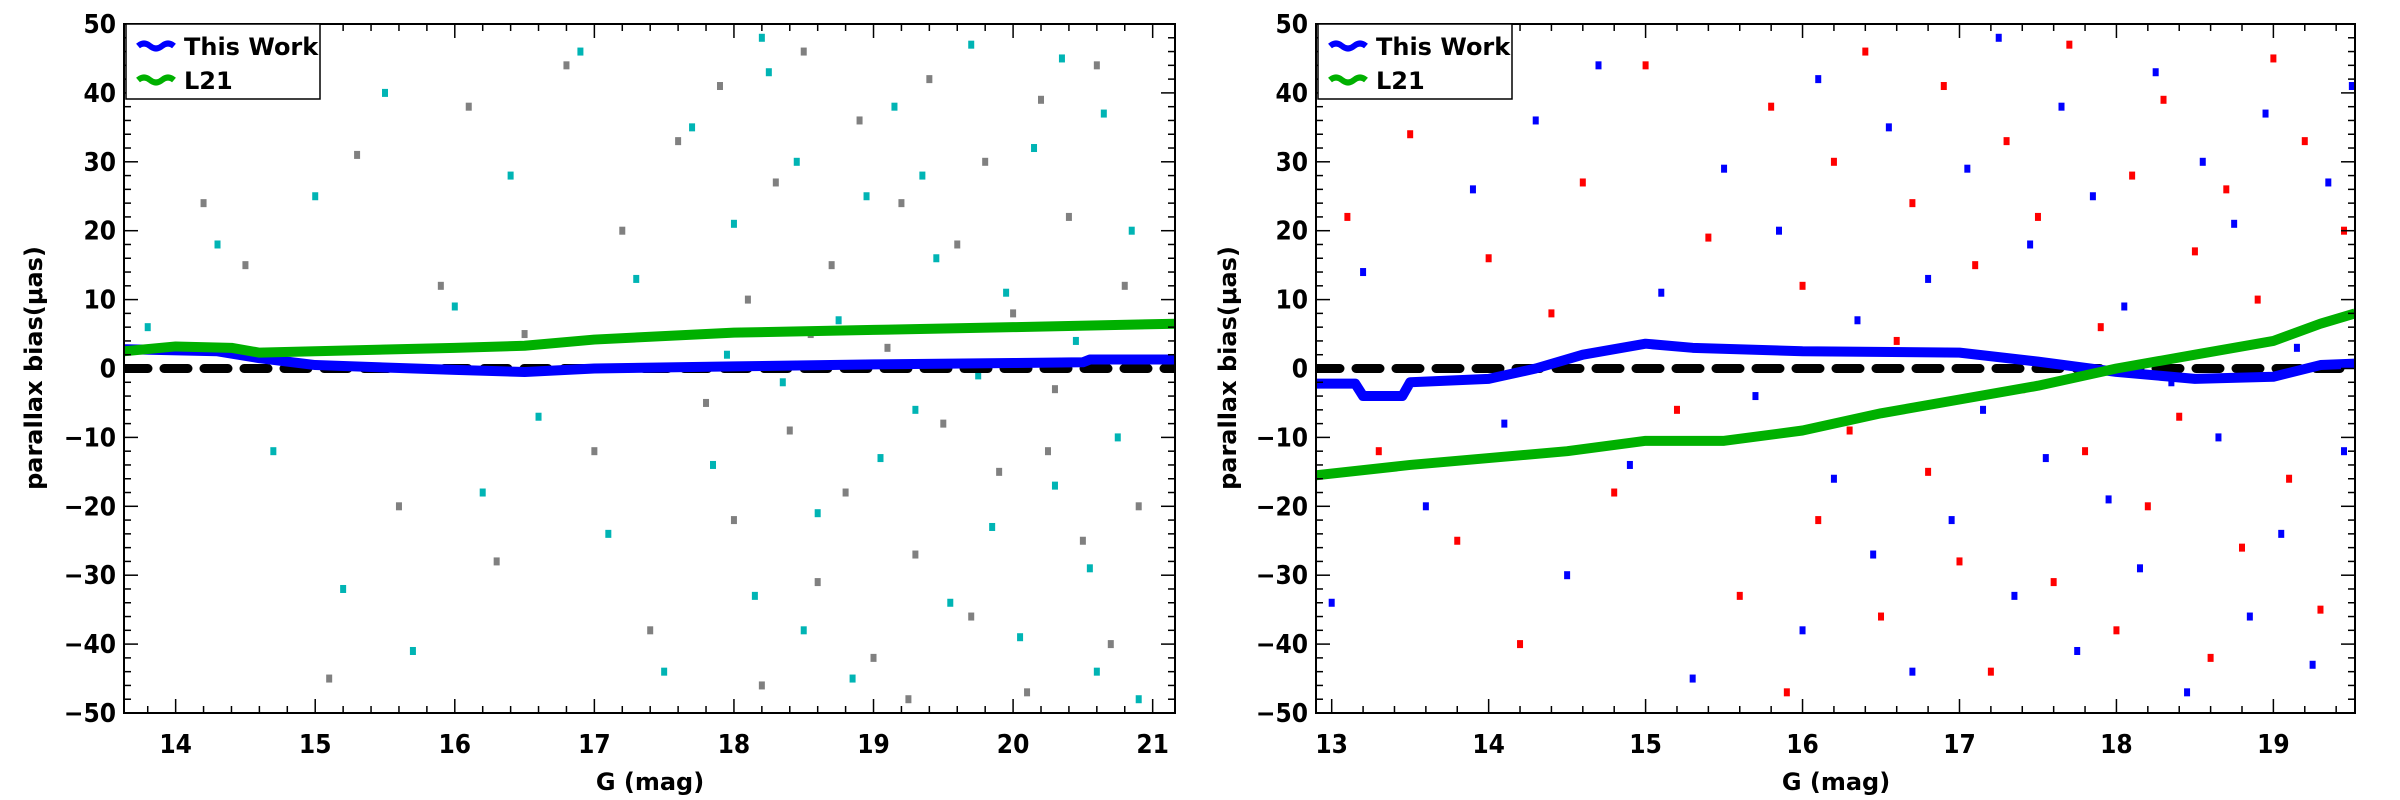  Describe the element at coordinates (594, 745) in the screenshot. I see `x-tick-label: 17` at that location.